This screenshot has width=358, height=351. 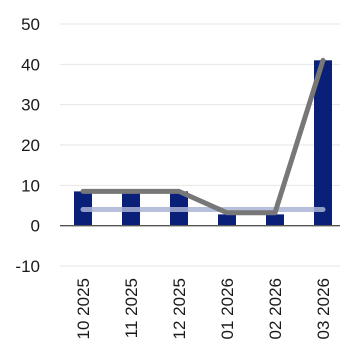 What do you see at coordinates (27, 266) in the screenshot?
I see `y-tick-label: -10` at bounding box center [27, 266].